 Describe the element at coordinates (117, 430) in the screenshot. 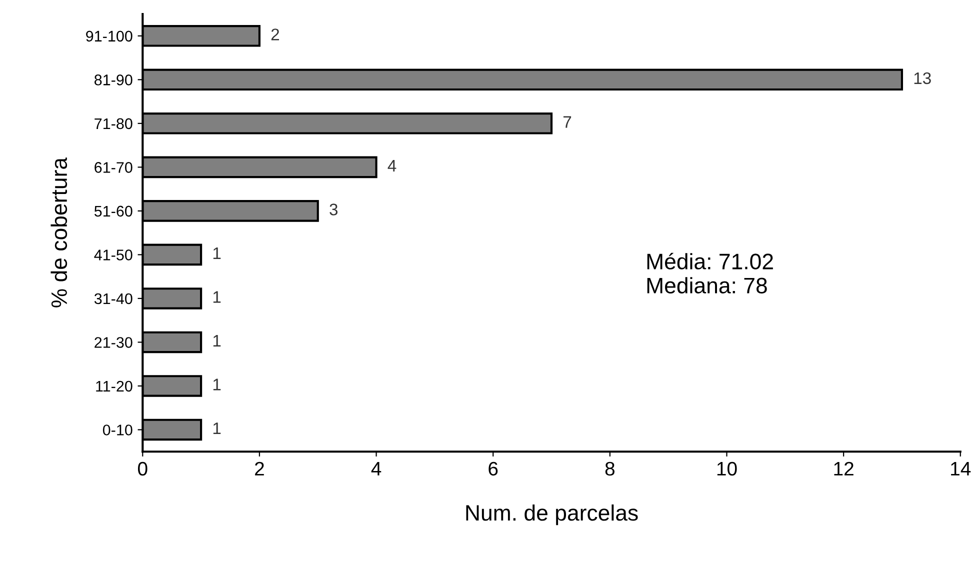

I see `y-tick-label: 0-10` at that location.